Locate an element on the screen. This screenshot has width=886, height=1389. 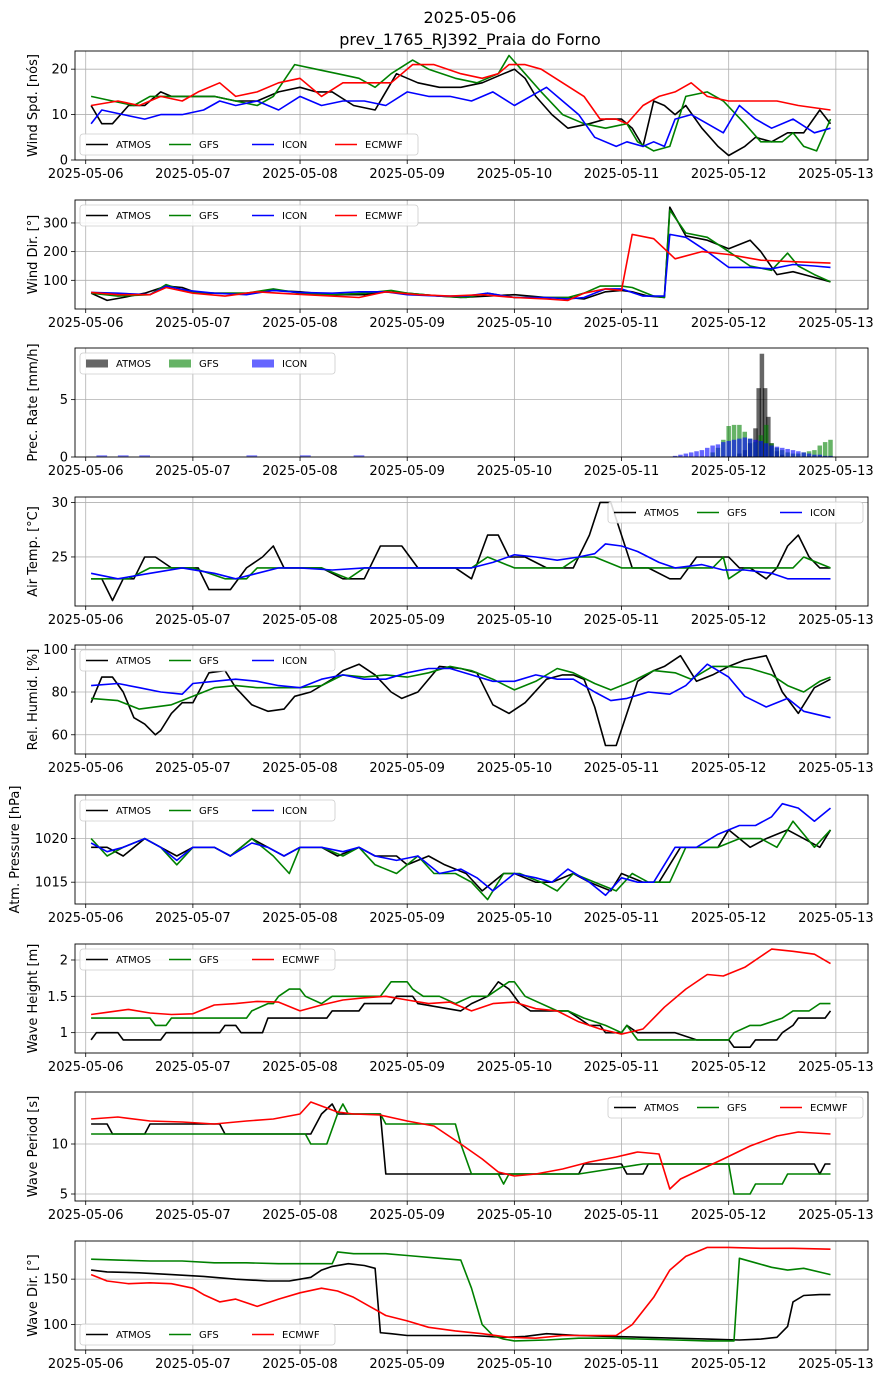
y-tick-label: 150 is located at coordinates (55, 1280).